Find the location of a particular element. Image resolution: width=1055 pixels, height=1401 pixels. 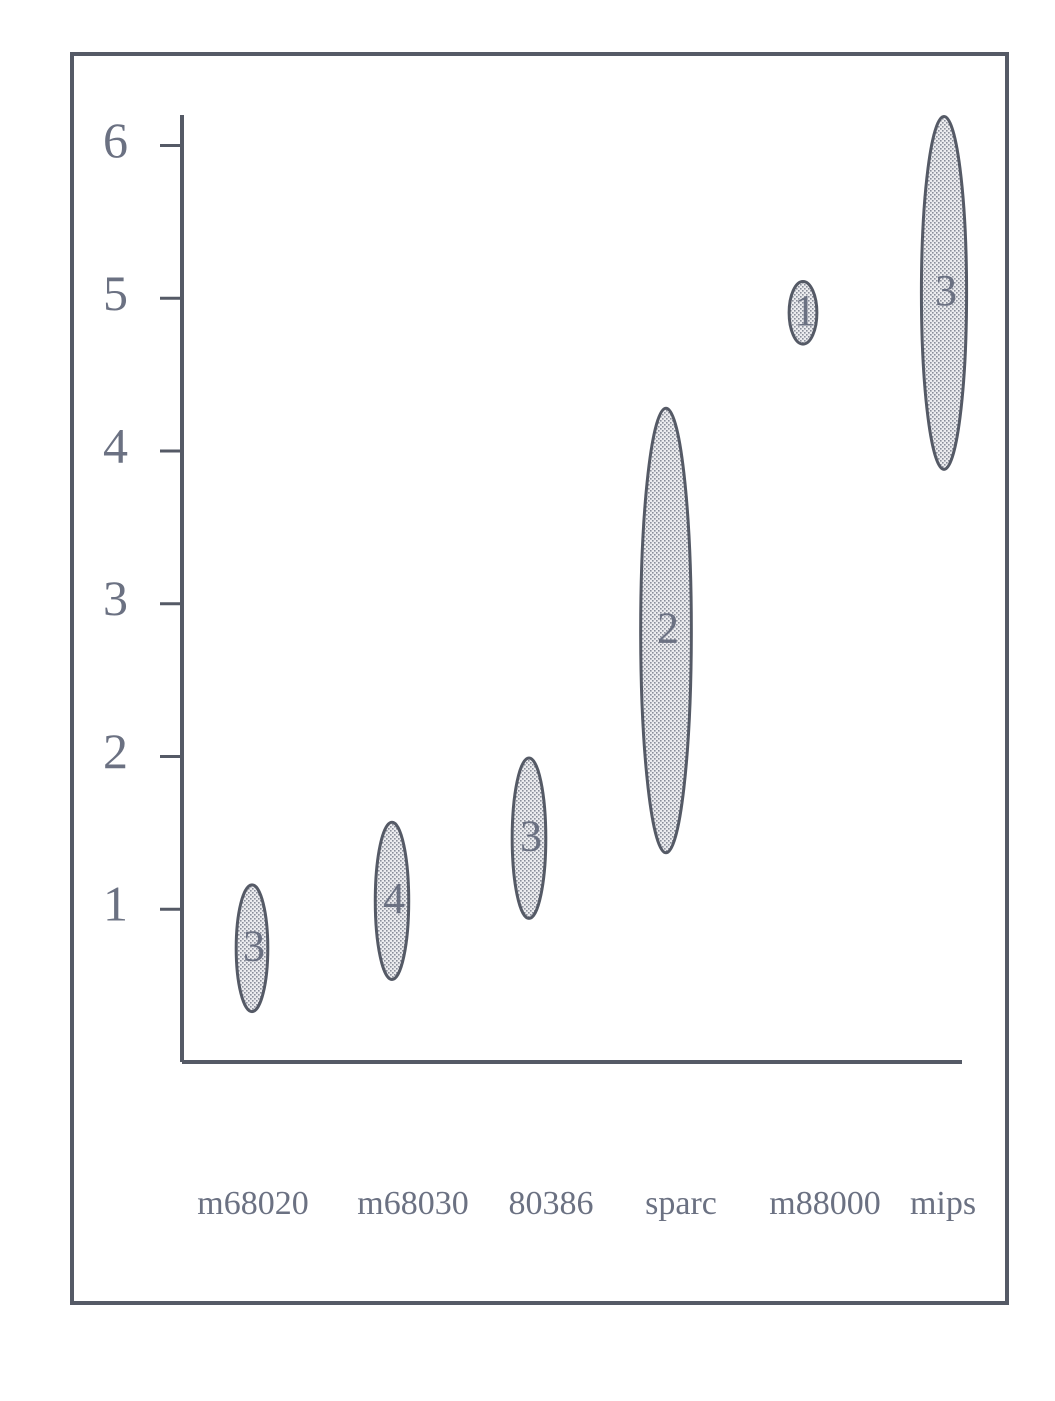

count-label: 4 is located at coordinates (394, 898).